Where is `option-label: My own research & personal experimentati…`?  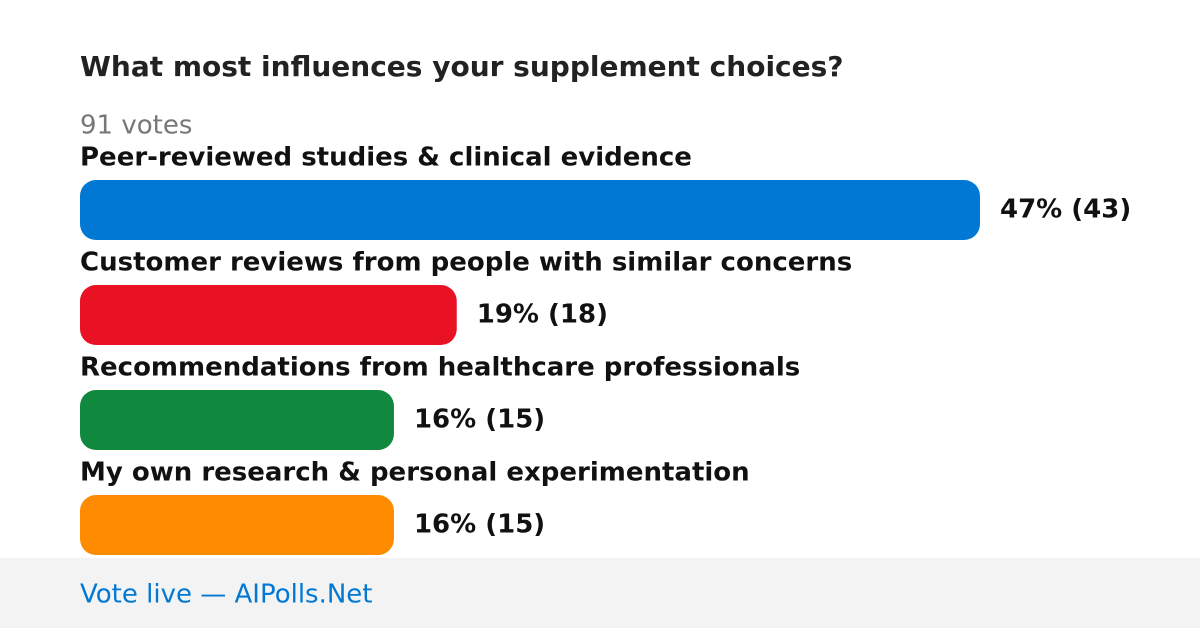
option-label: My own research & personal experimentati… is located at coordinates (415, 473).